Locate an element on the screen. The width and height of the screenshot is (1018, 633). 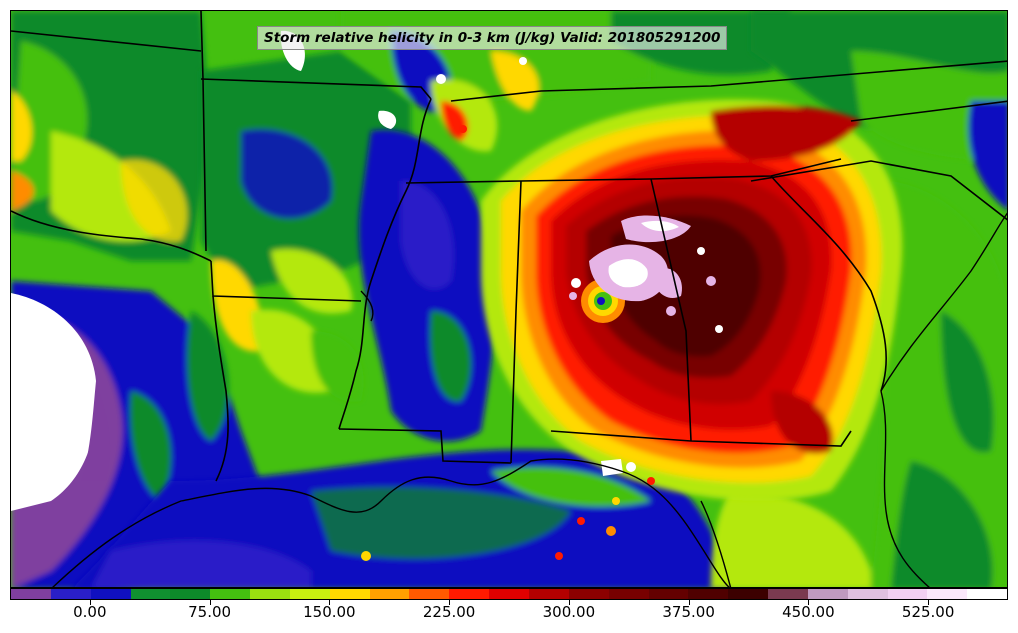
boundary-red-river is located at coordinates (111, 236).